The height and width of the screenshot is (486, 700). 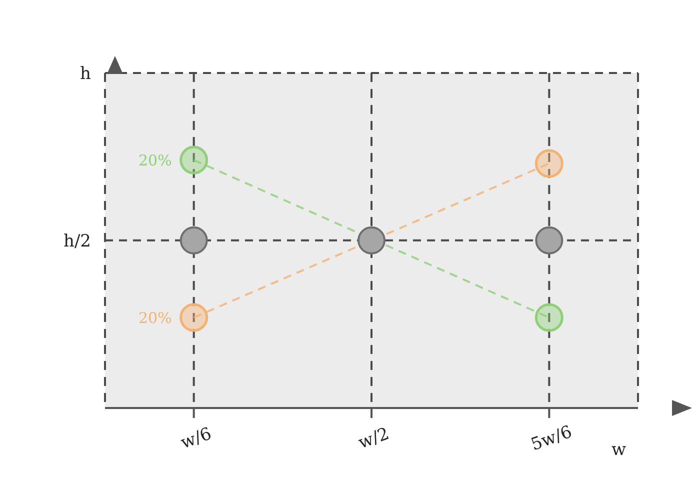 What do you see at coordinates (77, 241) in the screenshot?
I see `ref-line-label: h/2` at bounding box center [77, 241].